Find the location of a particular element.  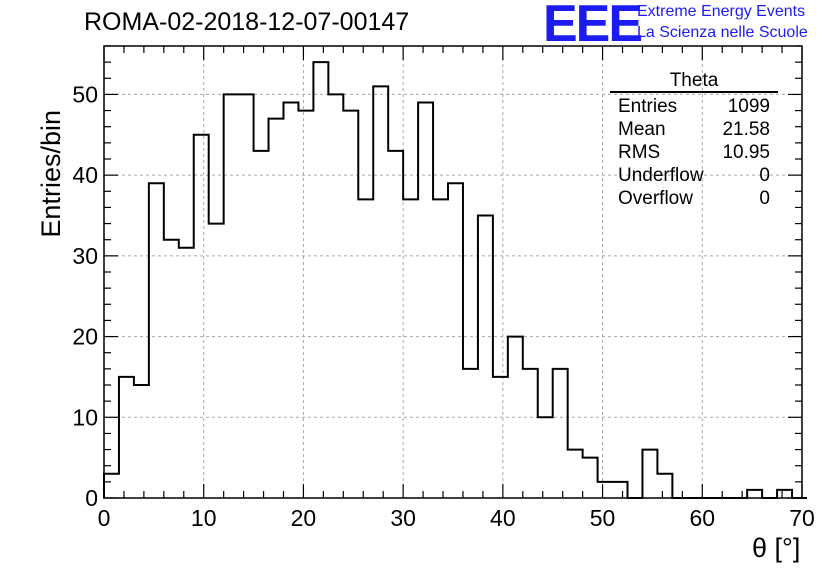

y-tick-label: 30 is located at coordinates (85, 256).